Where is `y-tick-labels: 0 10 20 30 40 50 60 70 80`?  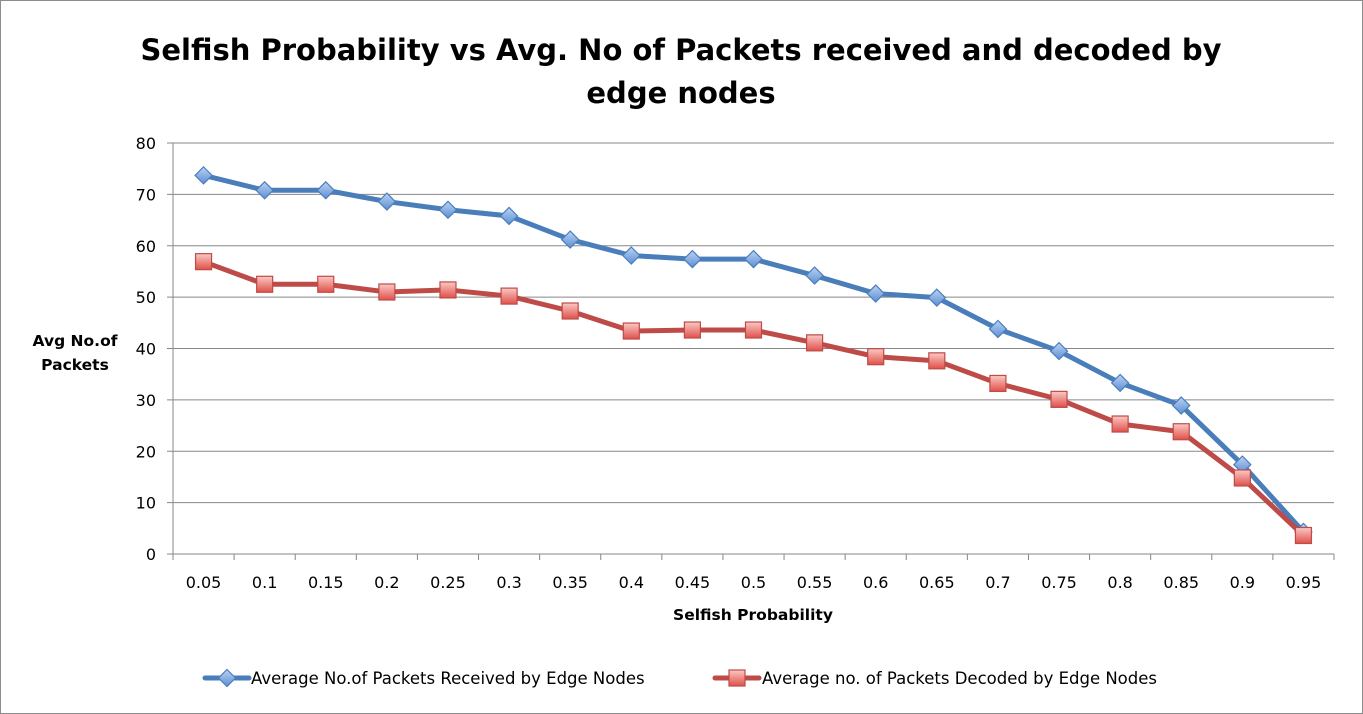 y-tick-labels: 0 10 20 30 40 50 60 70 80 is located at coordinates (146, 349).